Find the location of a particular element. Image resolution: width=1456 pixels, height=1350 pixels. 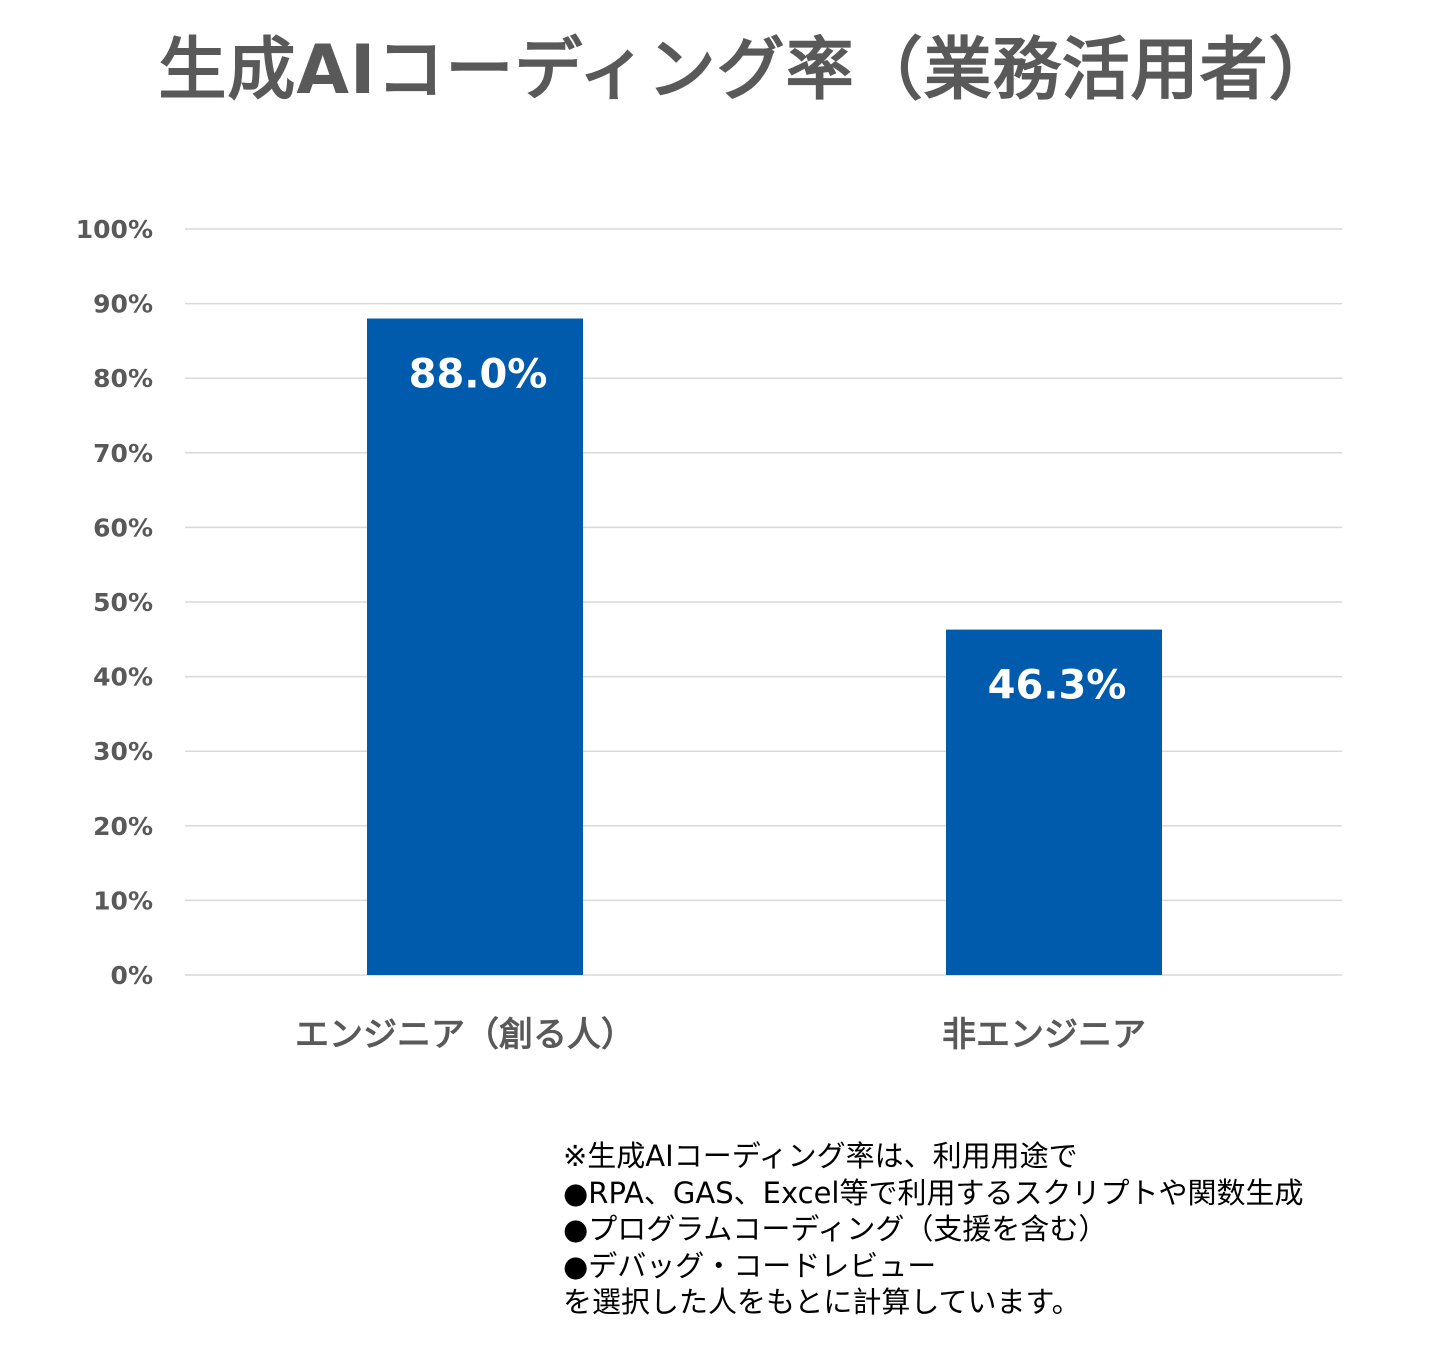

y-tick-label: 10% is located at coordinates (123, 900).